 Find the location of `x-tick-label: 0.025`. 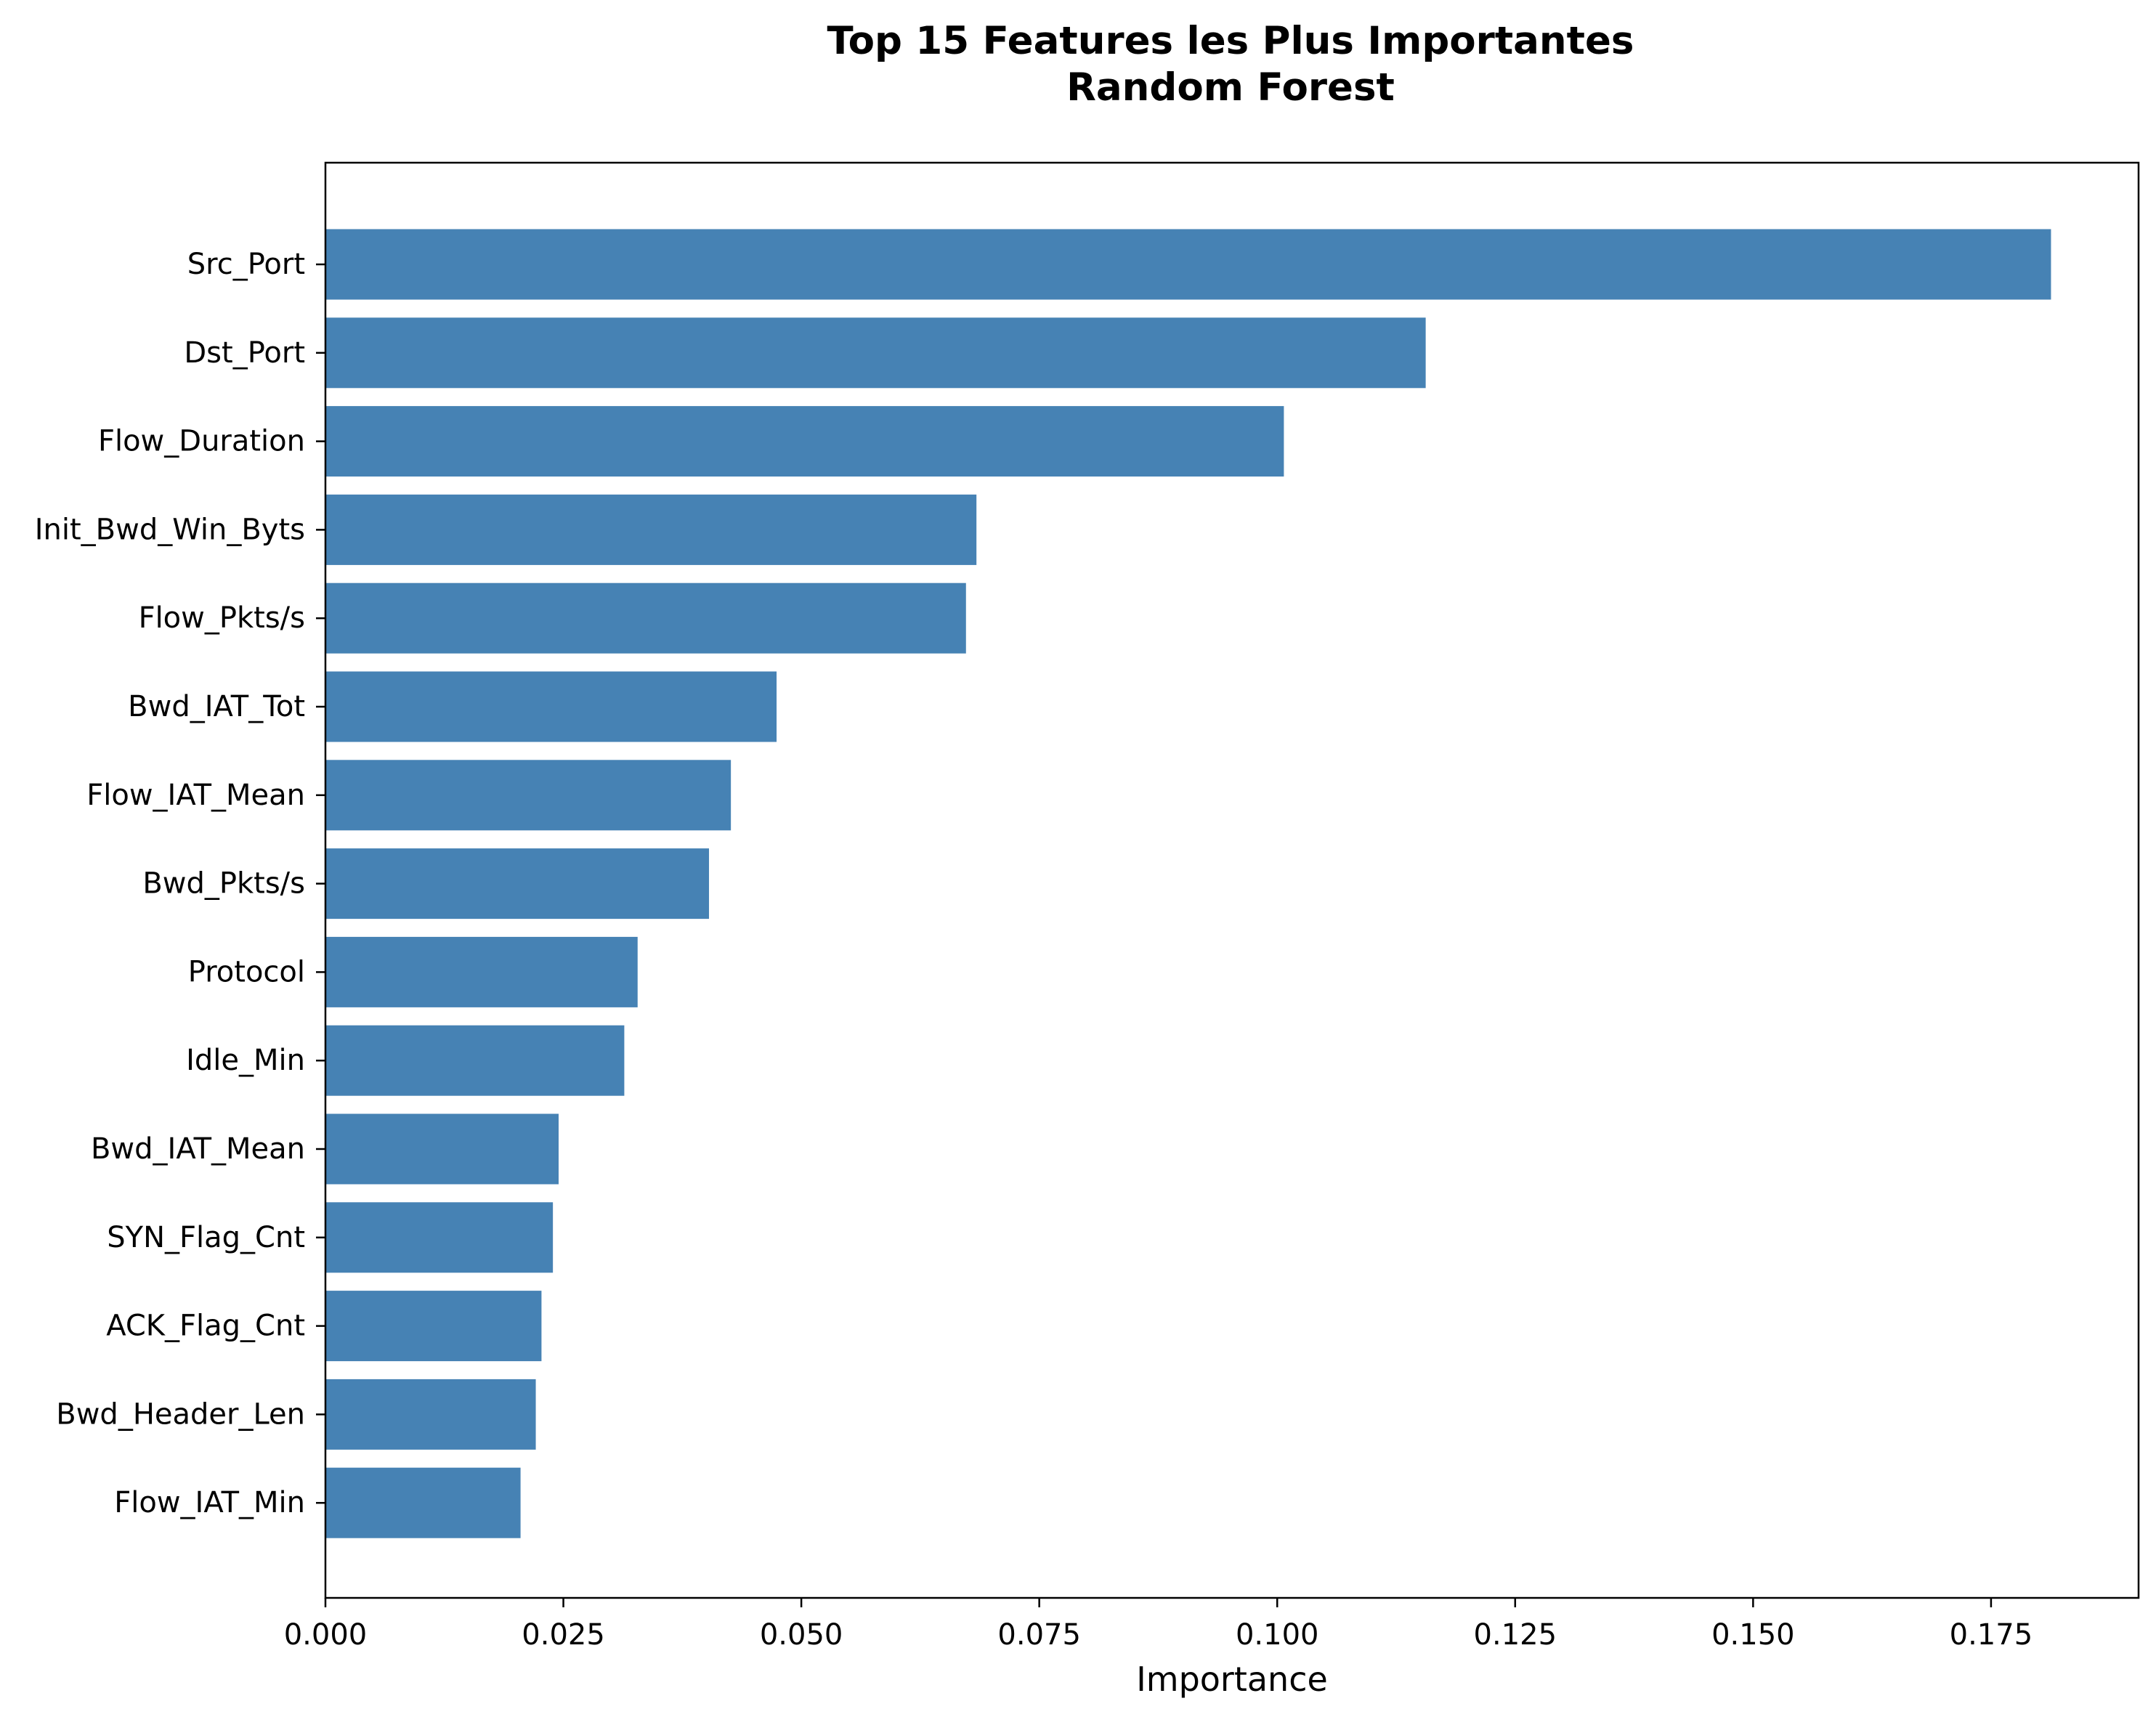

x-tick-label: 0.025 is located at coordinates (563, 1635).